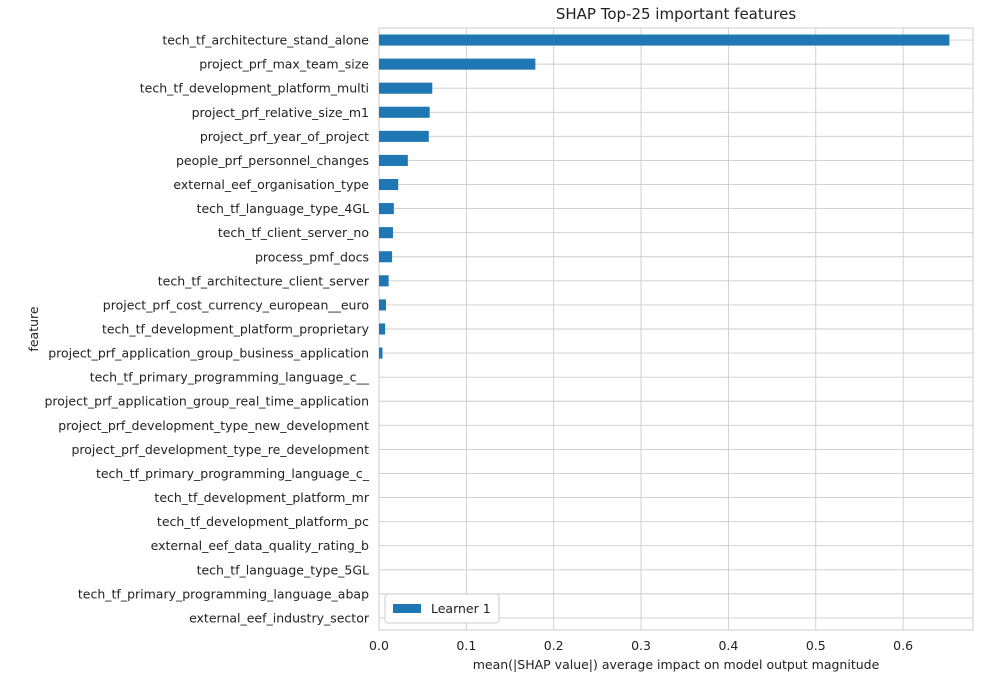 The image size is (1000, 700). I want to click on chart-title: SHAP Top-25 important features, so click(676, 14).